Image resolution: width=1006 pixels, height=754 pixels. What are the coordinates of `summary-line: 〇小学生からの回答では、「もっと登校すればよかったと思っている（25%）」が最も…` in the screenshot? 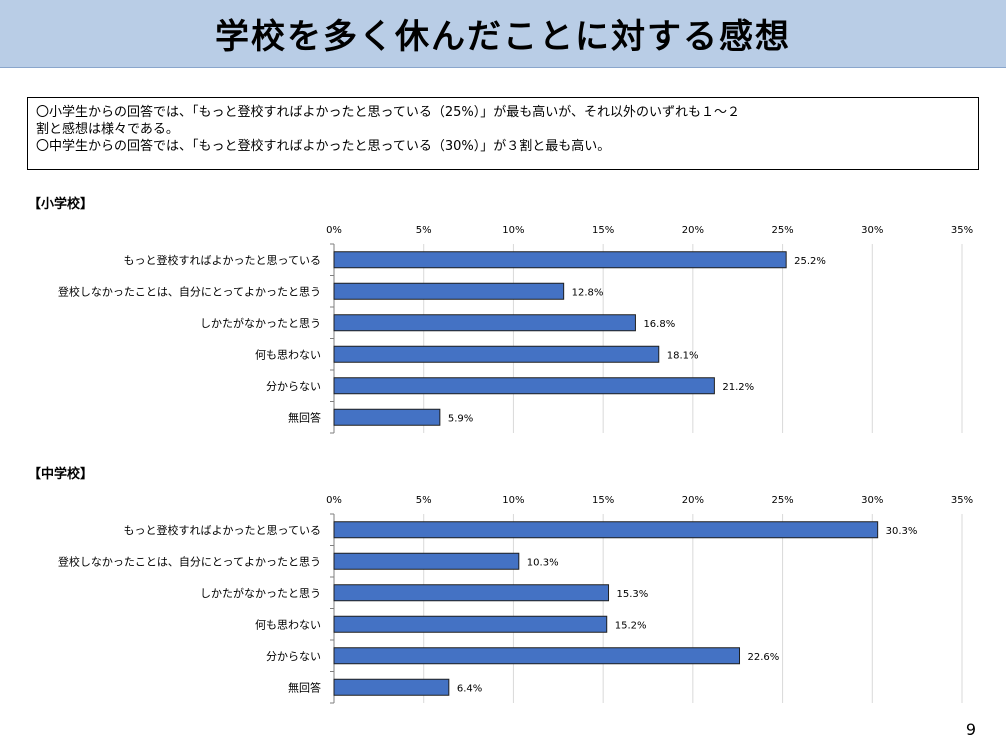 It's located at (388, 112).